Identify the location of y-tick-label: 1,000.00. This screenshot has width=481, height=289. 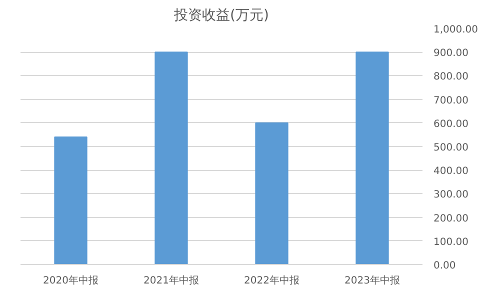
(456, 30).